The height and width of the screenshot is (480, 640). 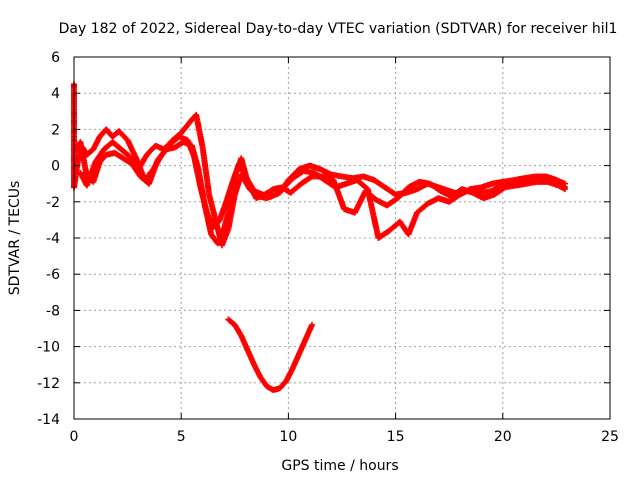 I want to click on y-tick-label: 4, so click(x=55, y=94).